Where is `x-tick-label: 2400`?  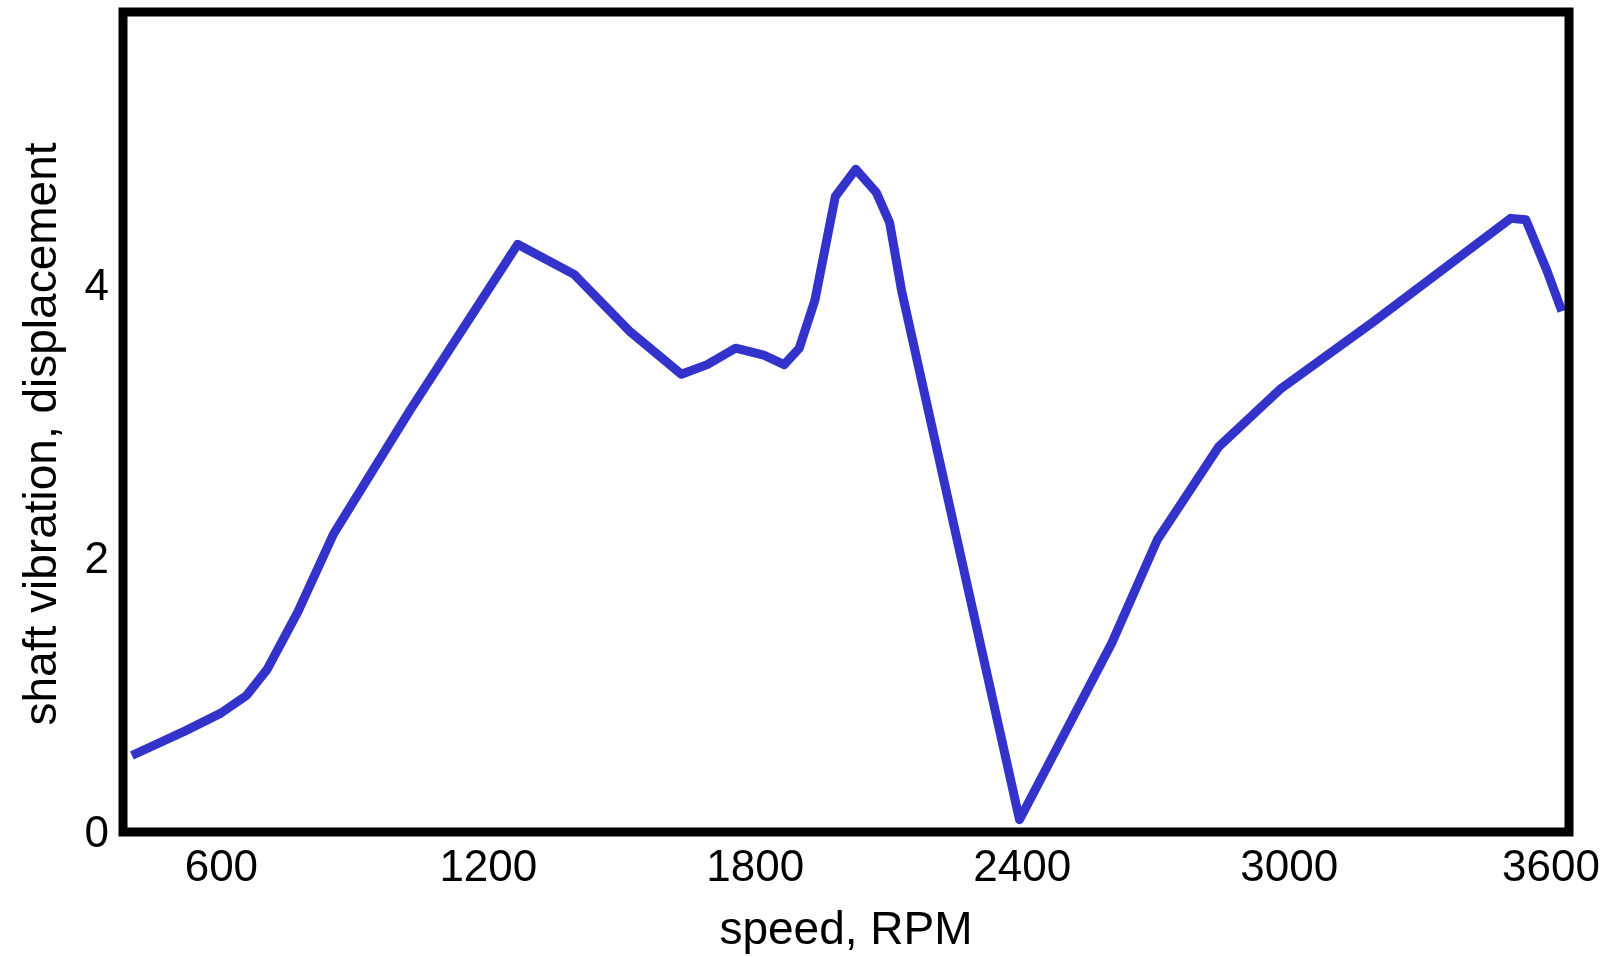
x-tick-label: 2400 is located at coordinates (1022, 866).